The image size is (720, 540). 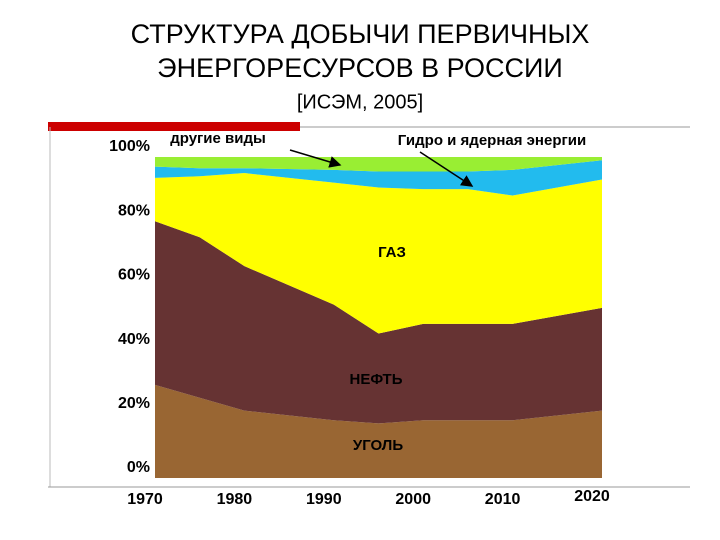 I want to click on y-tick-label: 0%, so click(x=138, y=467).